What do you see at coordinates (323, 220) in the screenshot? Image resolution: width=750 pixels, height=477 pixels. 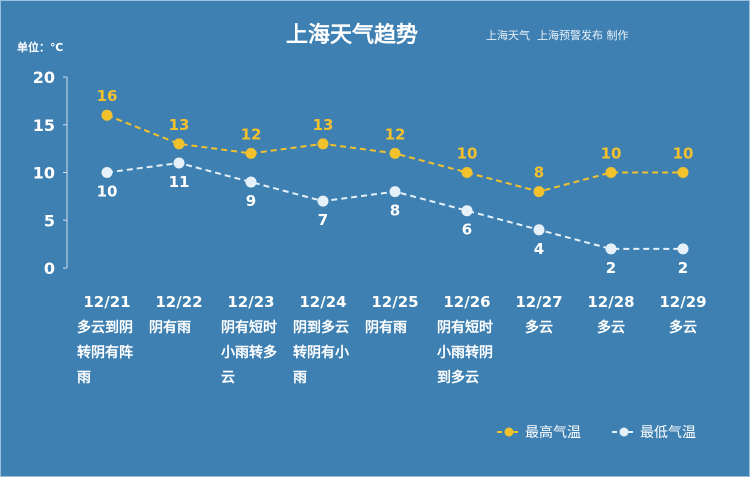 I see `data-label: 7` at bounding box center [323, 220].